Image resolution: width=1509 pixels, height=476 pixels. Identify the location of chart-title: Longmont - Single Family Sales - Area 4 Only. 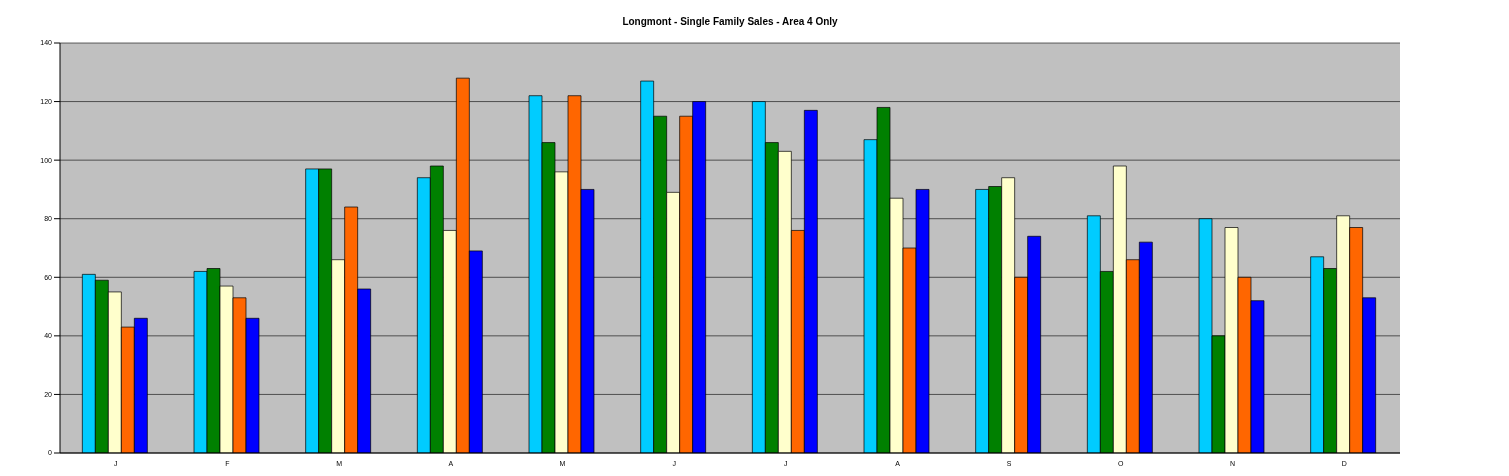
(730, 21).